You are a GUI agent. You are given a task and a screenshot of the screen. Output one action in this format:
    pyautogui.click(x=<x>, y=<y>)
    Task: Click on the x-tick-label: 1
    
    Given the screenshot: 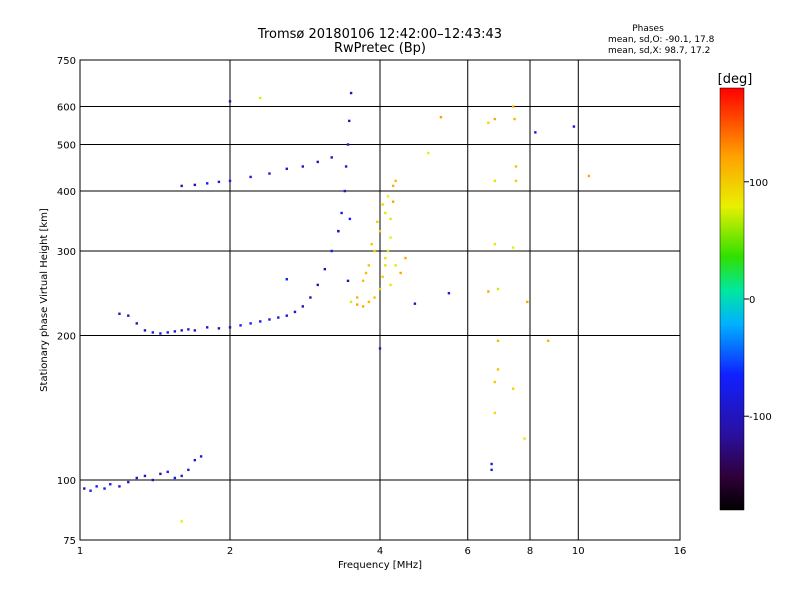 What is the action you would take?
    pyautogui.click(x=80, y=551)
    